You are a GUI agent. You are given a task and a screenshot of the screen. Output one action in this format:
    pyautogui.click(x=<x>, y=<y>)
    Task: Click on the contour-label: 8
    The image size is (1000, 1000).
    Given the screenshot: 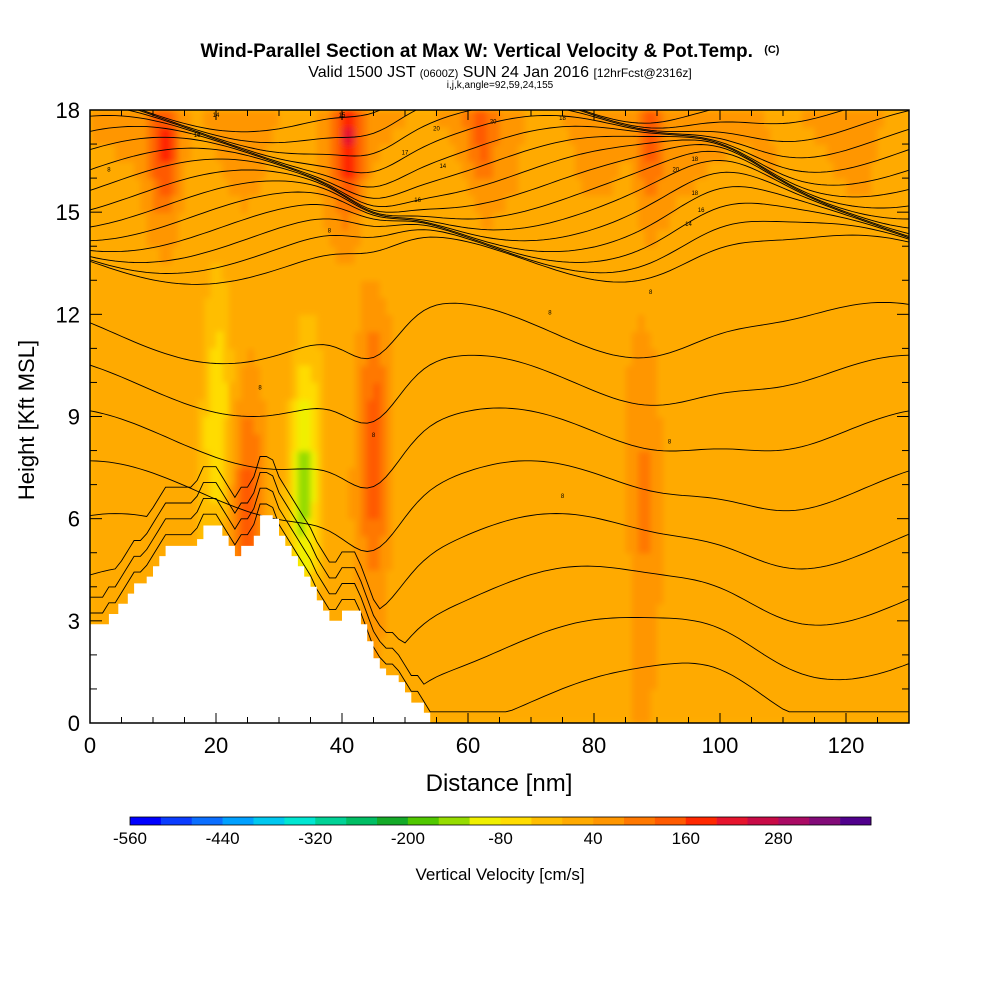 What is the action you would take?
    pyautogui.click(x=330, y=232)
    